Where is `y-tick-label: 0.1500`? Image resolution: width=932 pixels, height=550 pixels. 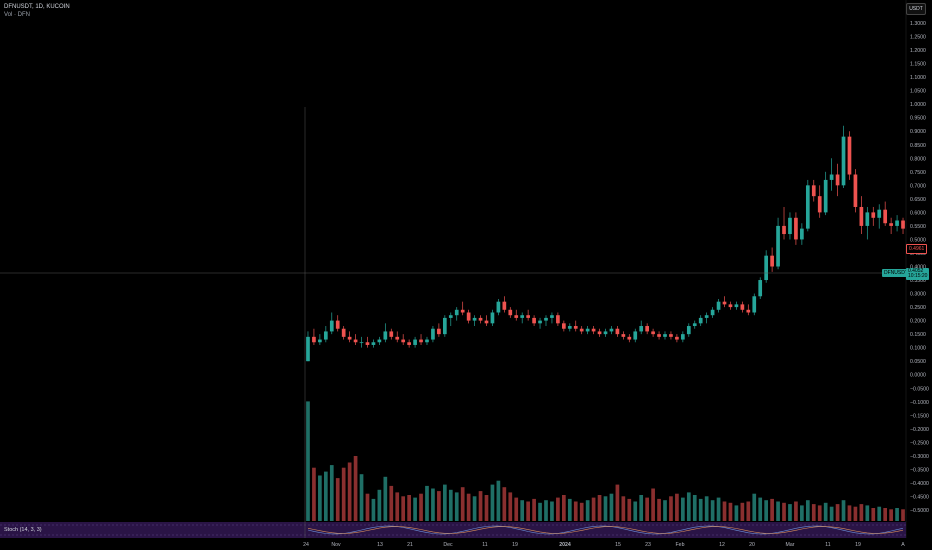 y-tick-label: 0.1500 is located at coordinates (918, 335).